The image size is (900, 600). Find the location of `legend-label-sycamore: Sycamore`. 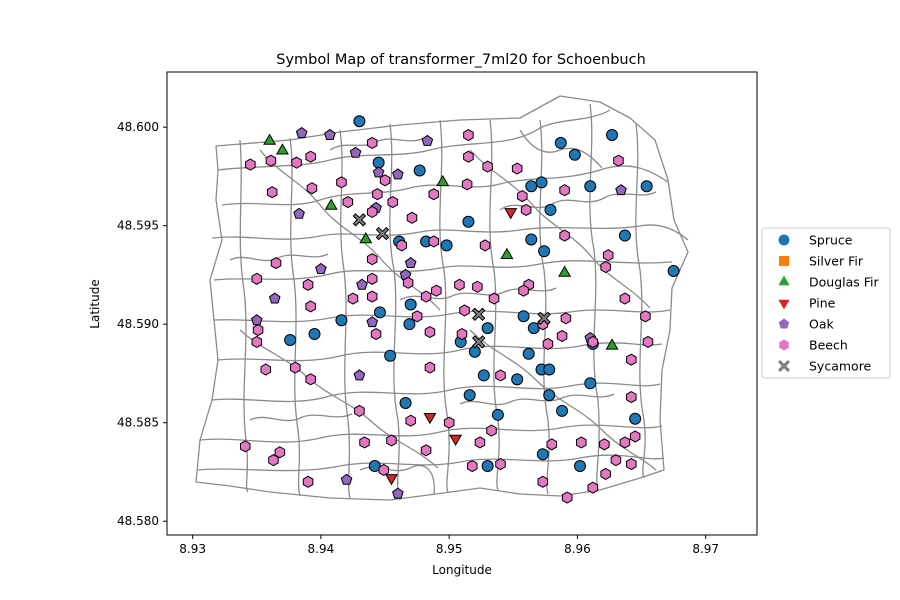

legend-label-sycamore: Sycamore is located at coordinates (840, 366).